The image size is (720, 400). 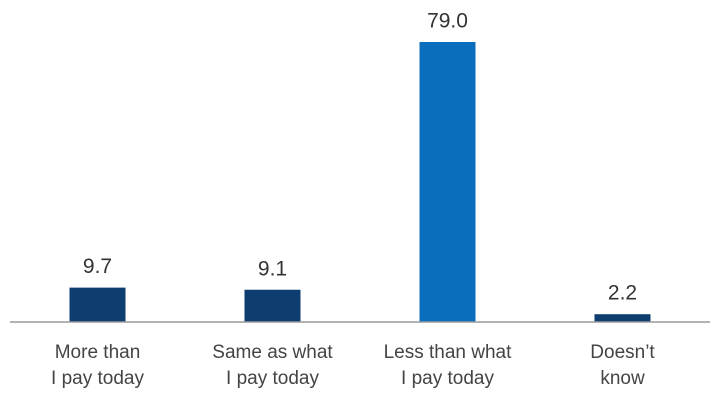 What do you see at coordinates (622, 293) in the screenshot?
I see `data-label: 2.2` at bounding box center [622, 293].